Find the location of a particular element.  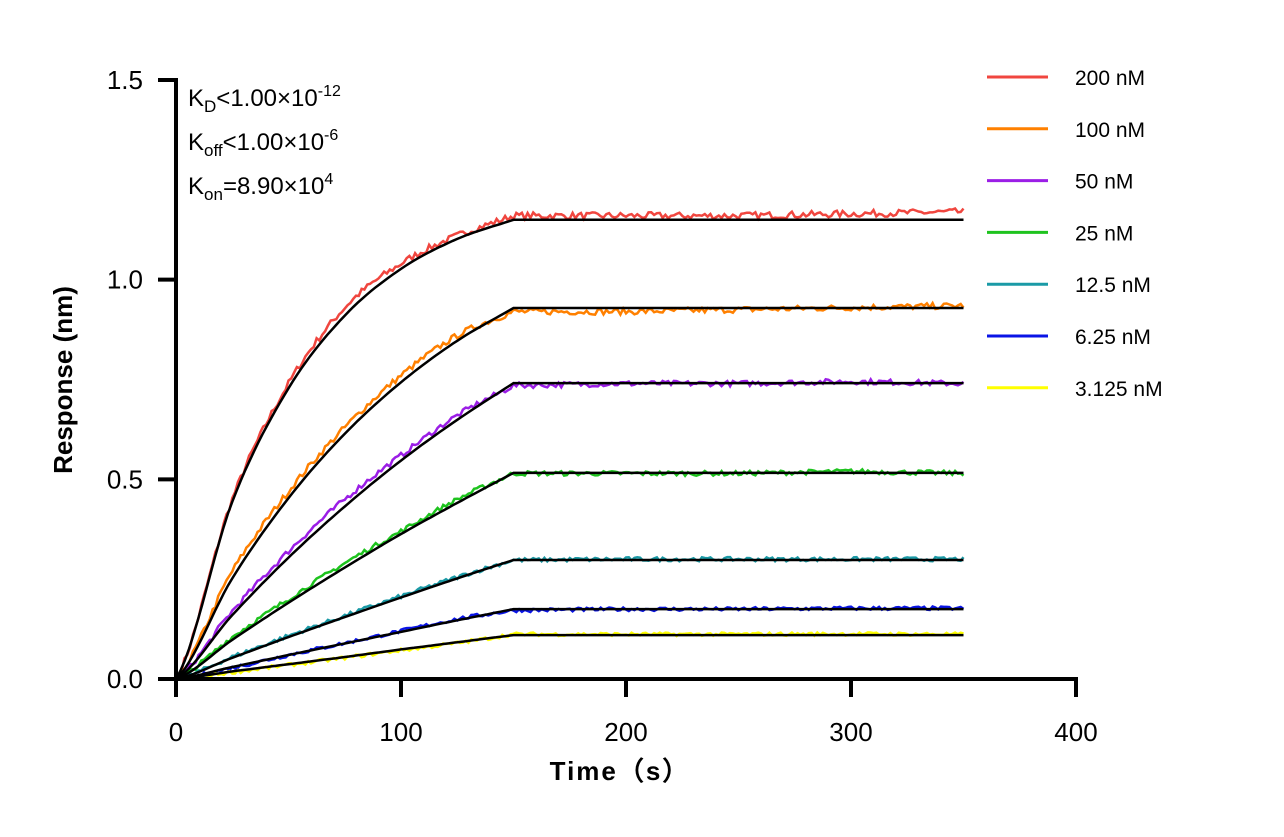

fit-line-3.125-nM is located at coordinates (569, 657).